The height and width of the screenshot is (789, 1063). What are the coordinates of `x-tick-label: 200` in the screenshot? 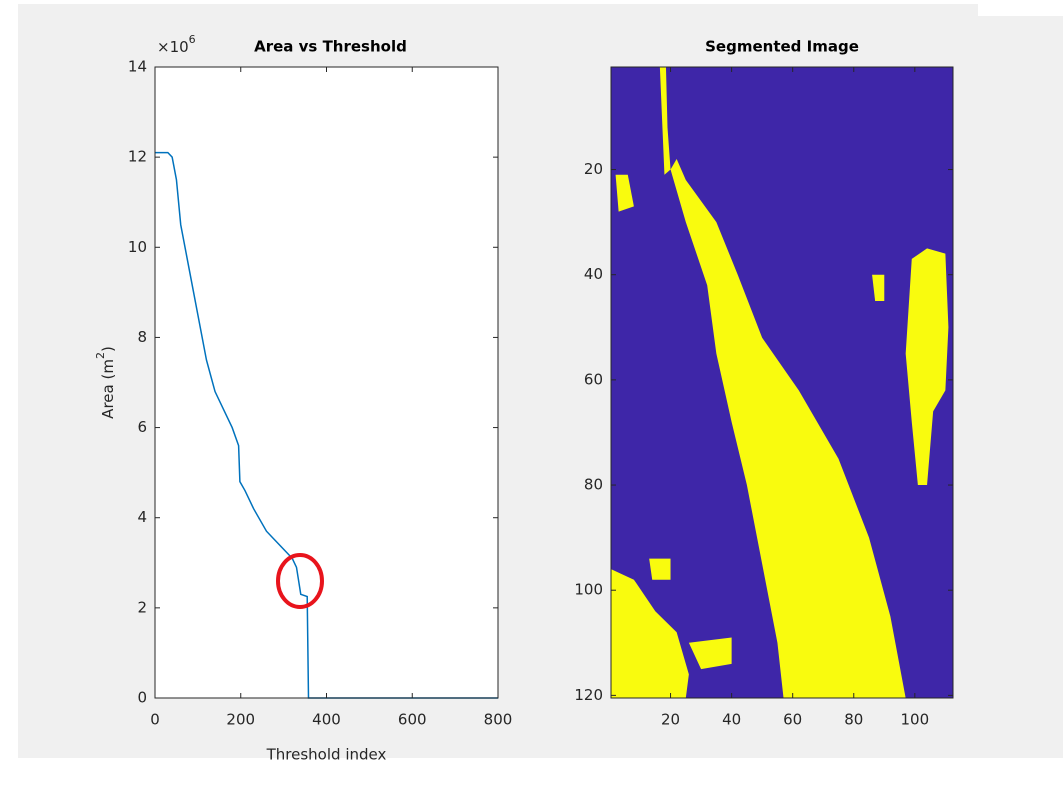 It's located at (240, 720).